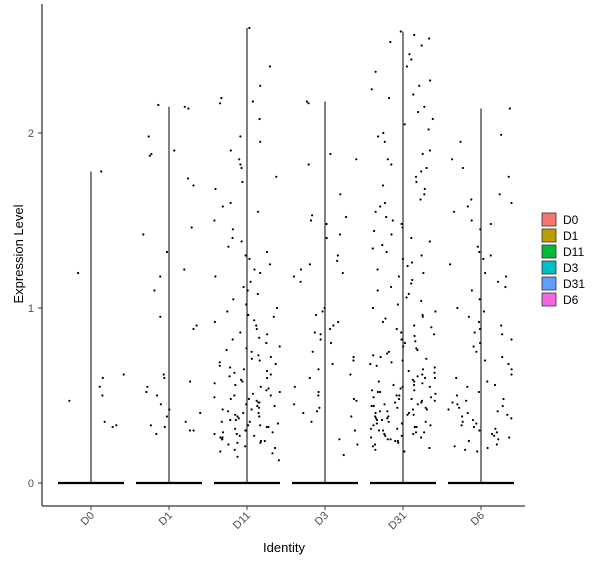 This screenshot has height=568, width=600. What do you see at coordinates (169, 294) in the screenshot?
I see `violin-group-d1` at bounding box center [169, 294].